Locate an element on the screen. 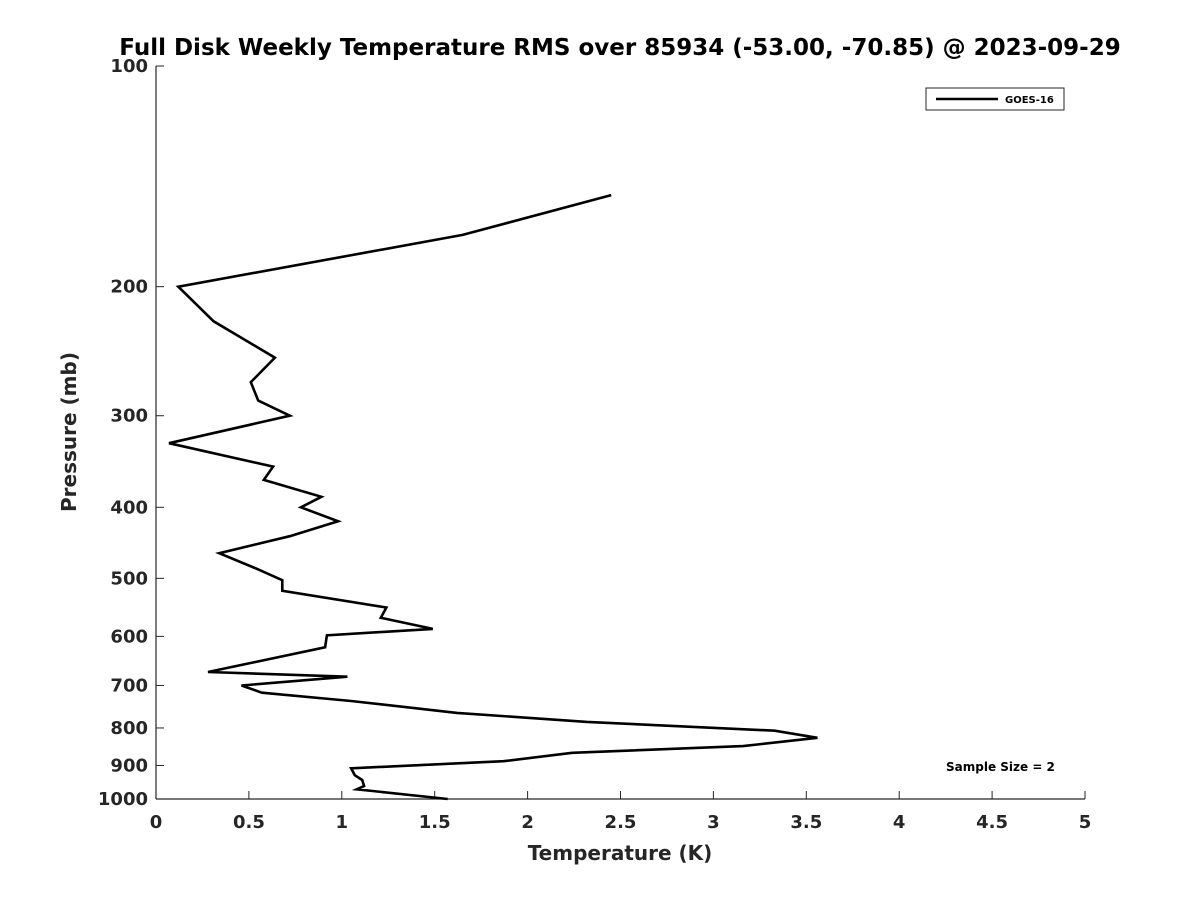 The width and height of the screenshot is (1200, 900). y-tick-label: 700 is located at coordinates (129, 685).